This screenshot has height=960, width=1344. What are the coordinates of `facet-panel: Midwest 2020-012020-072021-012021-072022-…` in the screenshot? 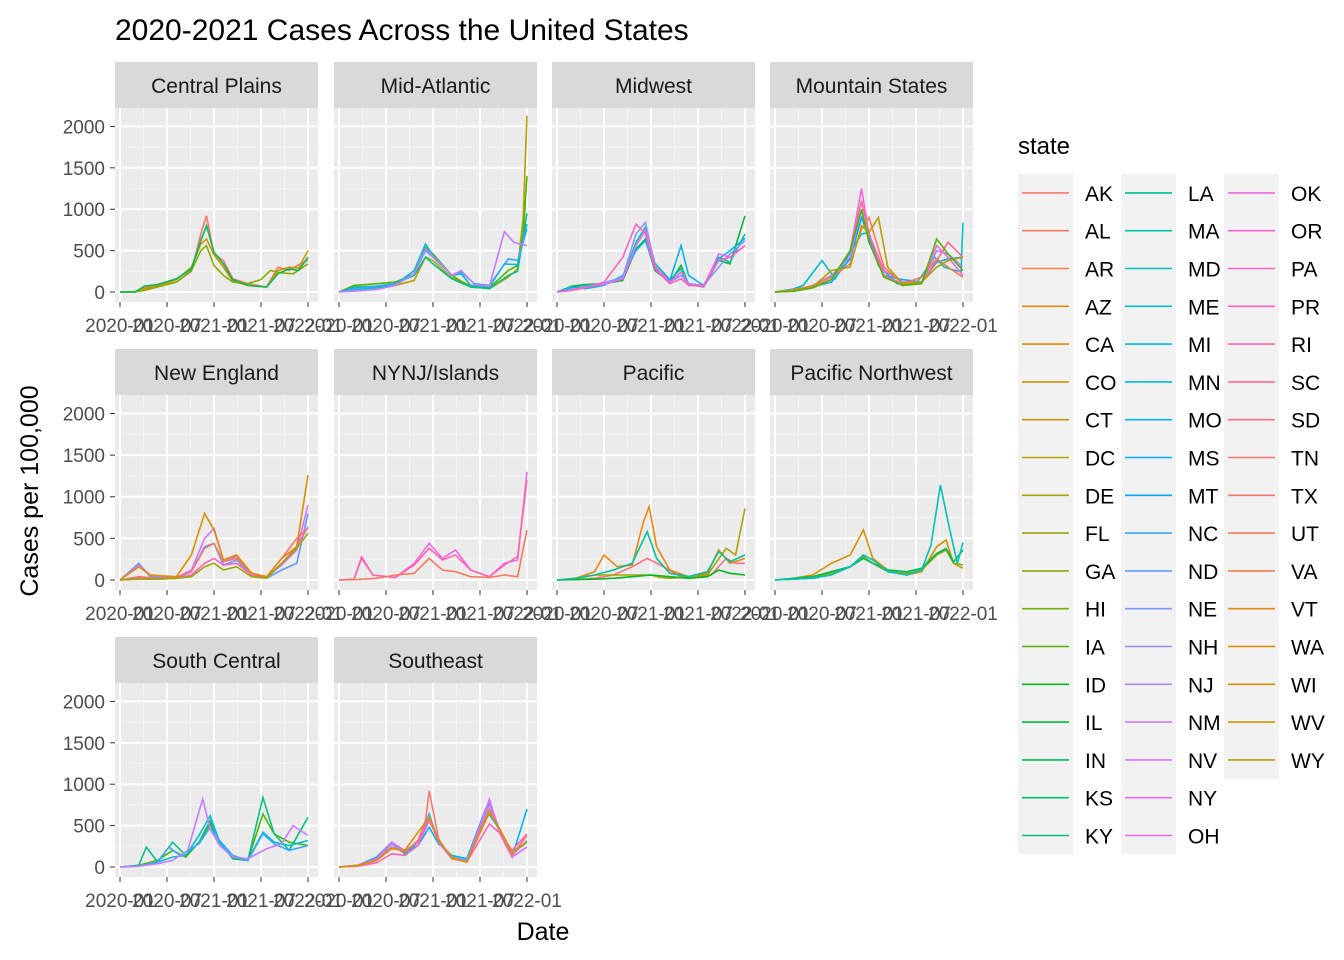 It's located at (651, 199).